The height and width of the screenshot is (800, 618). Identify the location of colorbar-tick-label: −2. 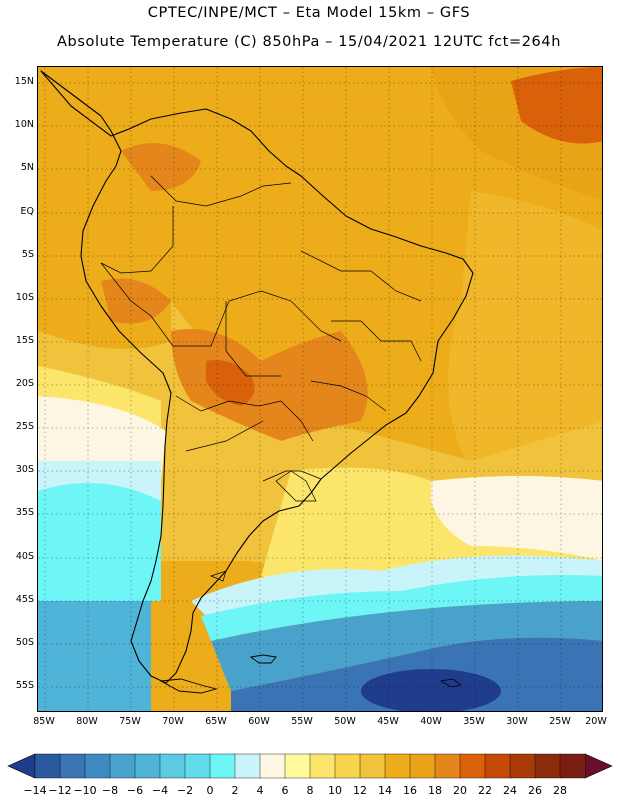
(185, 790).